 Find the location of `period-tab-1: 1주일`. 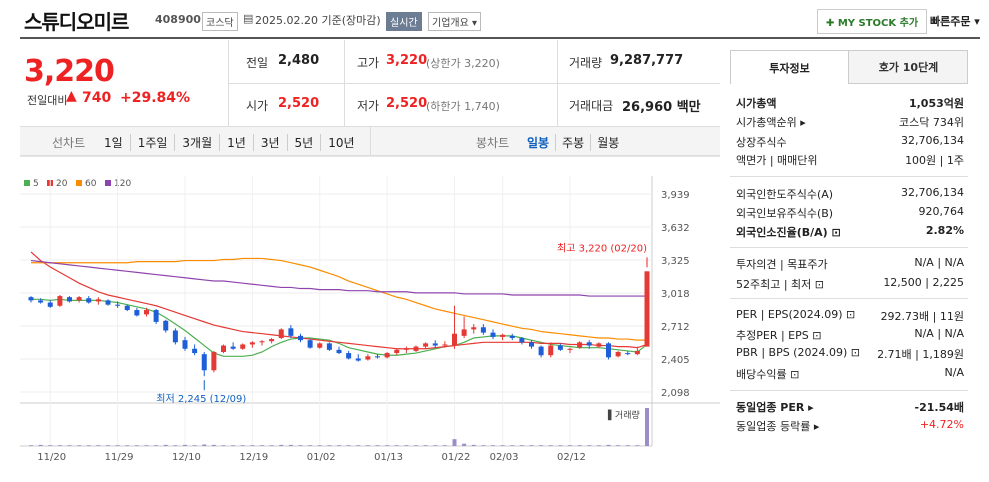

period-tab-1: 1주일 is located at coordinates (152, 142).